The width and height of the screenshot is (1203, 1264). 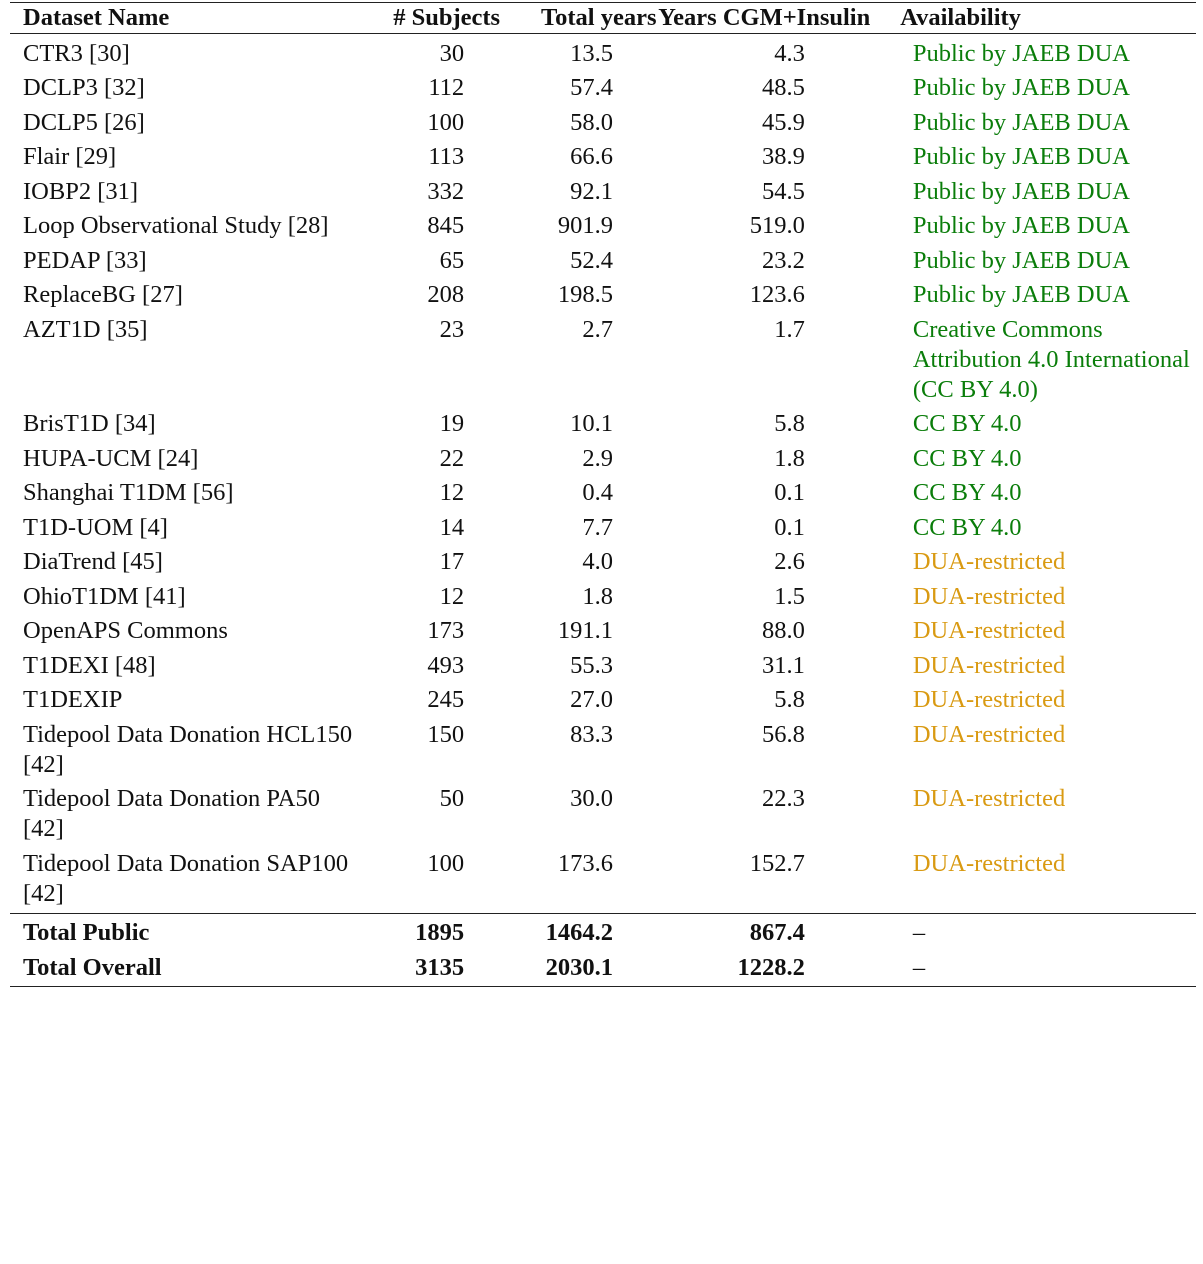 What do you see at coordinates (89, 665) in the screenshot?
I see `cell-dataset-name: T1DEXI [48]` at bounding box center [89, 665].